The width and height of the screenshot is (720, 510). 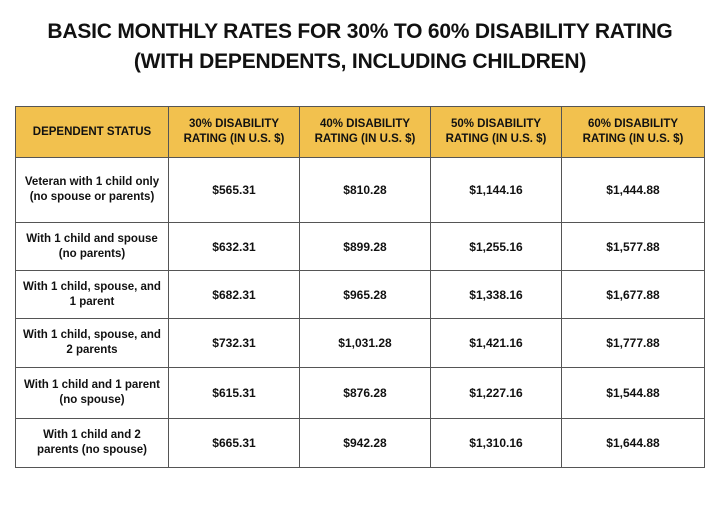 What do you see at coordinates (360, 61) in the screenshot?
I see `title-line-2: (WITH DEPENDENTS, INCLUDING CHILDREN)` at bounding box center [360, 61].